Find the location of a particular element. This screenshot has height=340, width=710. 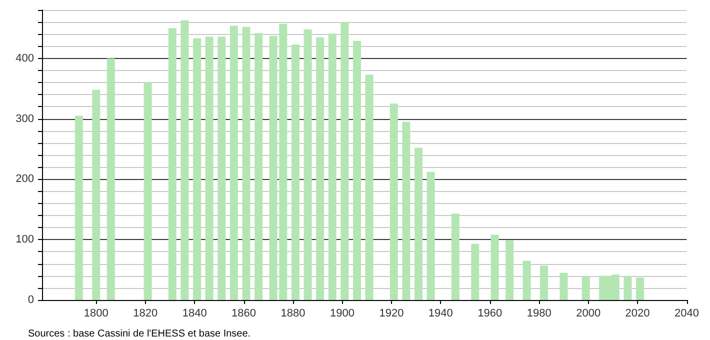

x-tick-label: 2020 is located at coordinates (637, 314).